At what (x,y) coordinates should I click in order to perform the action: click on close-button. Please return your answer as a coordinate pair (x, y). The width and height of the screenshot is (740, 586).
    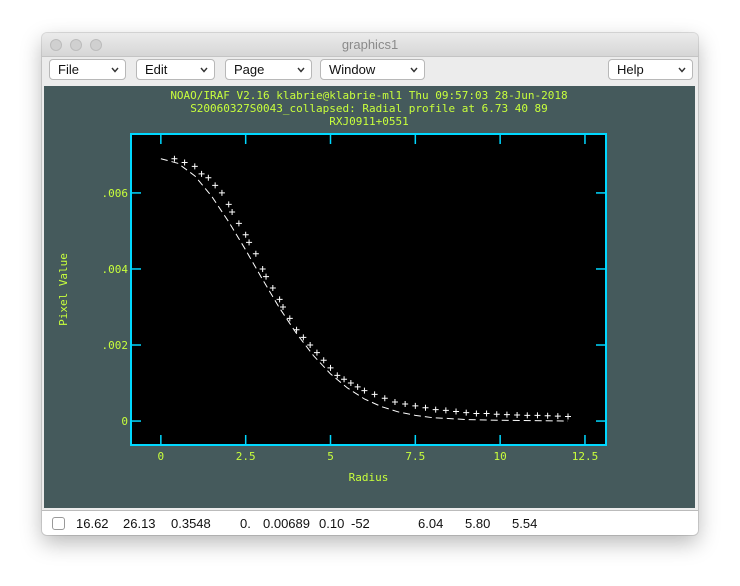
    Looking at the image, I should click on (56, 45).